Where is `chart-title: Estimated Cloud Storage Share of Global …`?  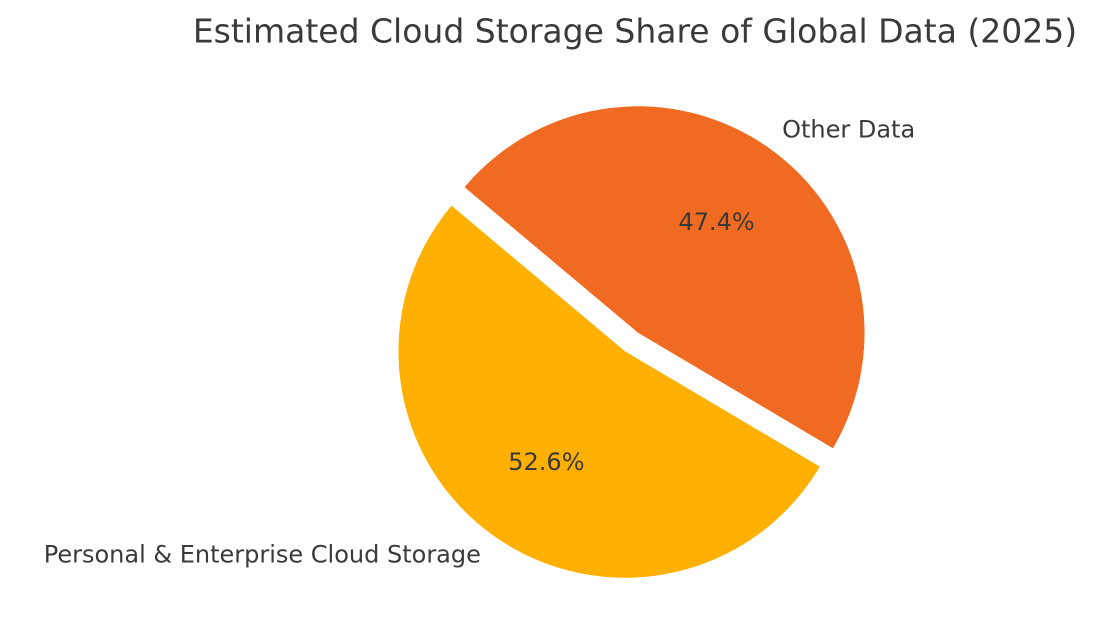
chart-title: Estimated Cloud Storage Share of Global … is located at coordinates (635, 31).